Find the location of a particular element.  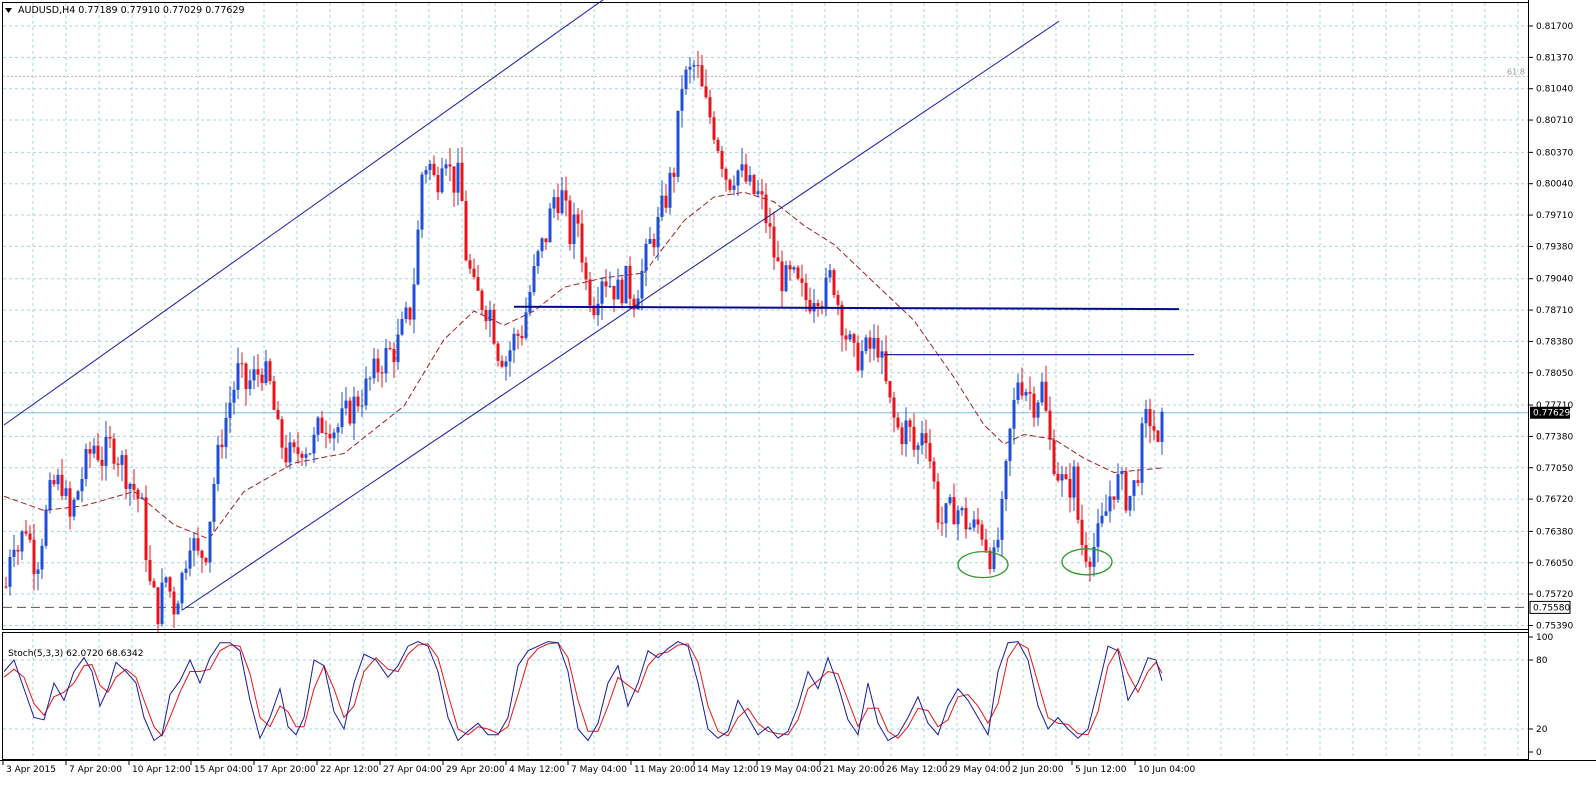

support-price-label: 0.75580 is located at coordinates (1551, 608).